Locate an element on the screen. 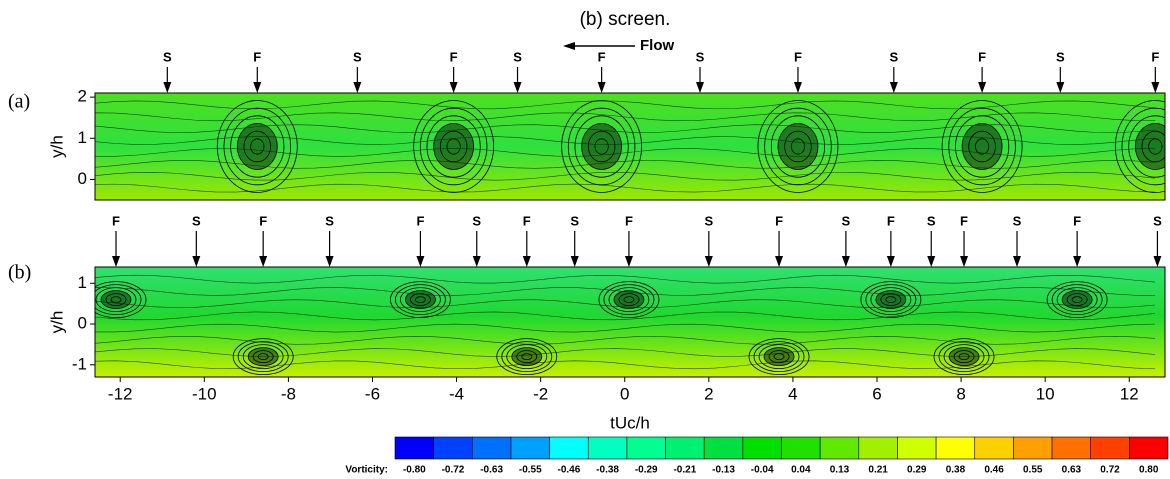  y-tick-label: 1 is located at coordinates (82, 137).